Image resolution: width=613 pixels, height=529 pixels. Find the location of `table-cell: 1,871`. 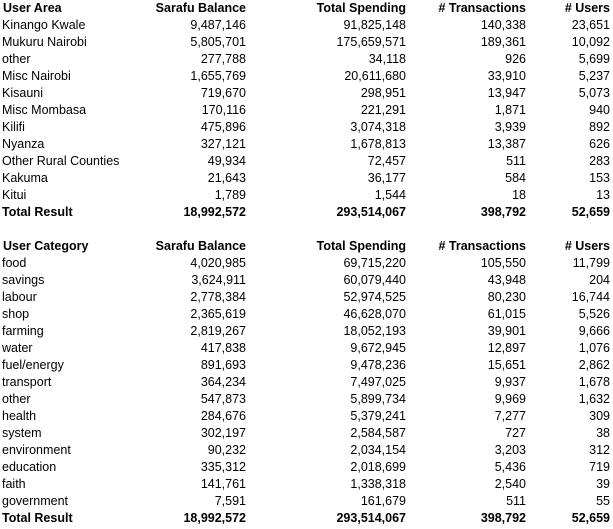

table-cell: 1,871 is located at coordinates (510, 110).